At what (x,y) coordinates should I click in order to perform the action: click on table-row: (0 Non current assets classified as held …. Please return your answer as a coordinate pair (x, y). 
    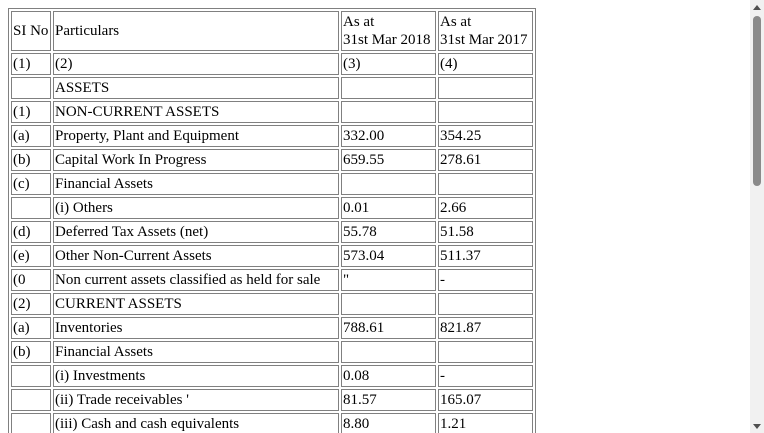
    Looking at the image, I should click on (272, 280).